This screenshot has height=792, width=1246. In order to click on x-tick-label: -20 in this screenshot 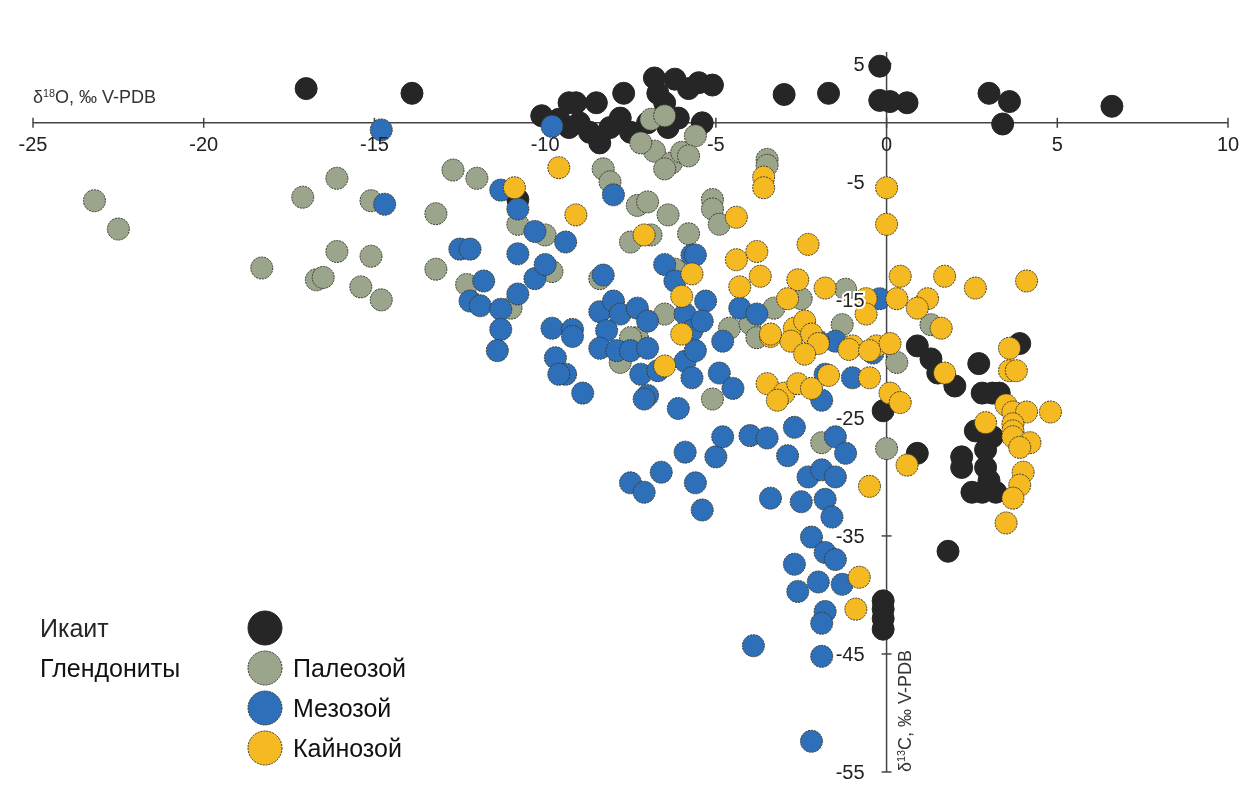, I will do `click(204, 143)`.